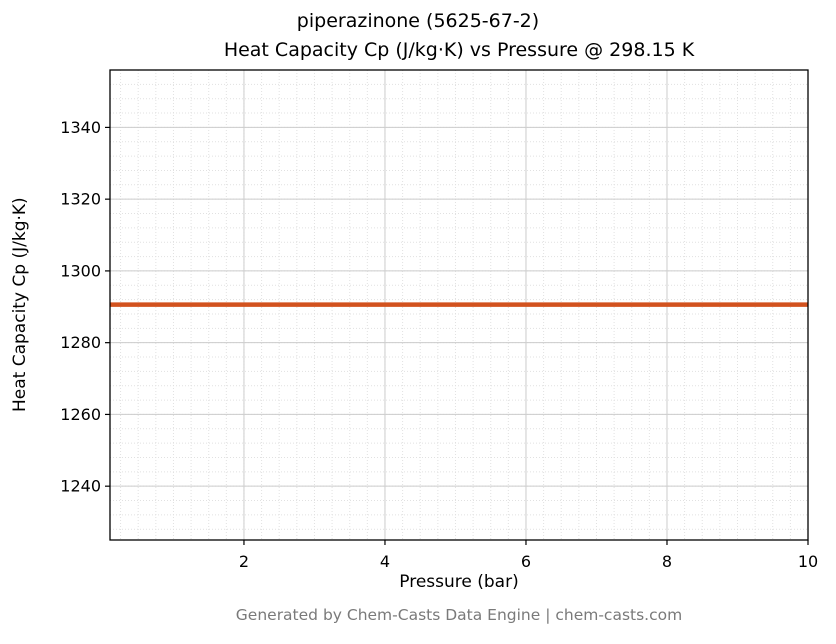  I want to click on y-tick-label: 1300, so click(80, 270).